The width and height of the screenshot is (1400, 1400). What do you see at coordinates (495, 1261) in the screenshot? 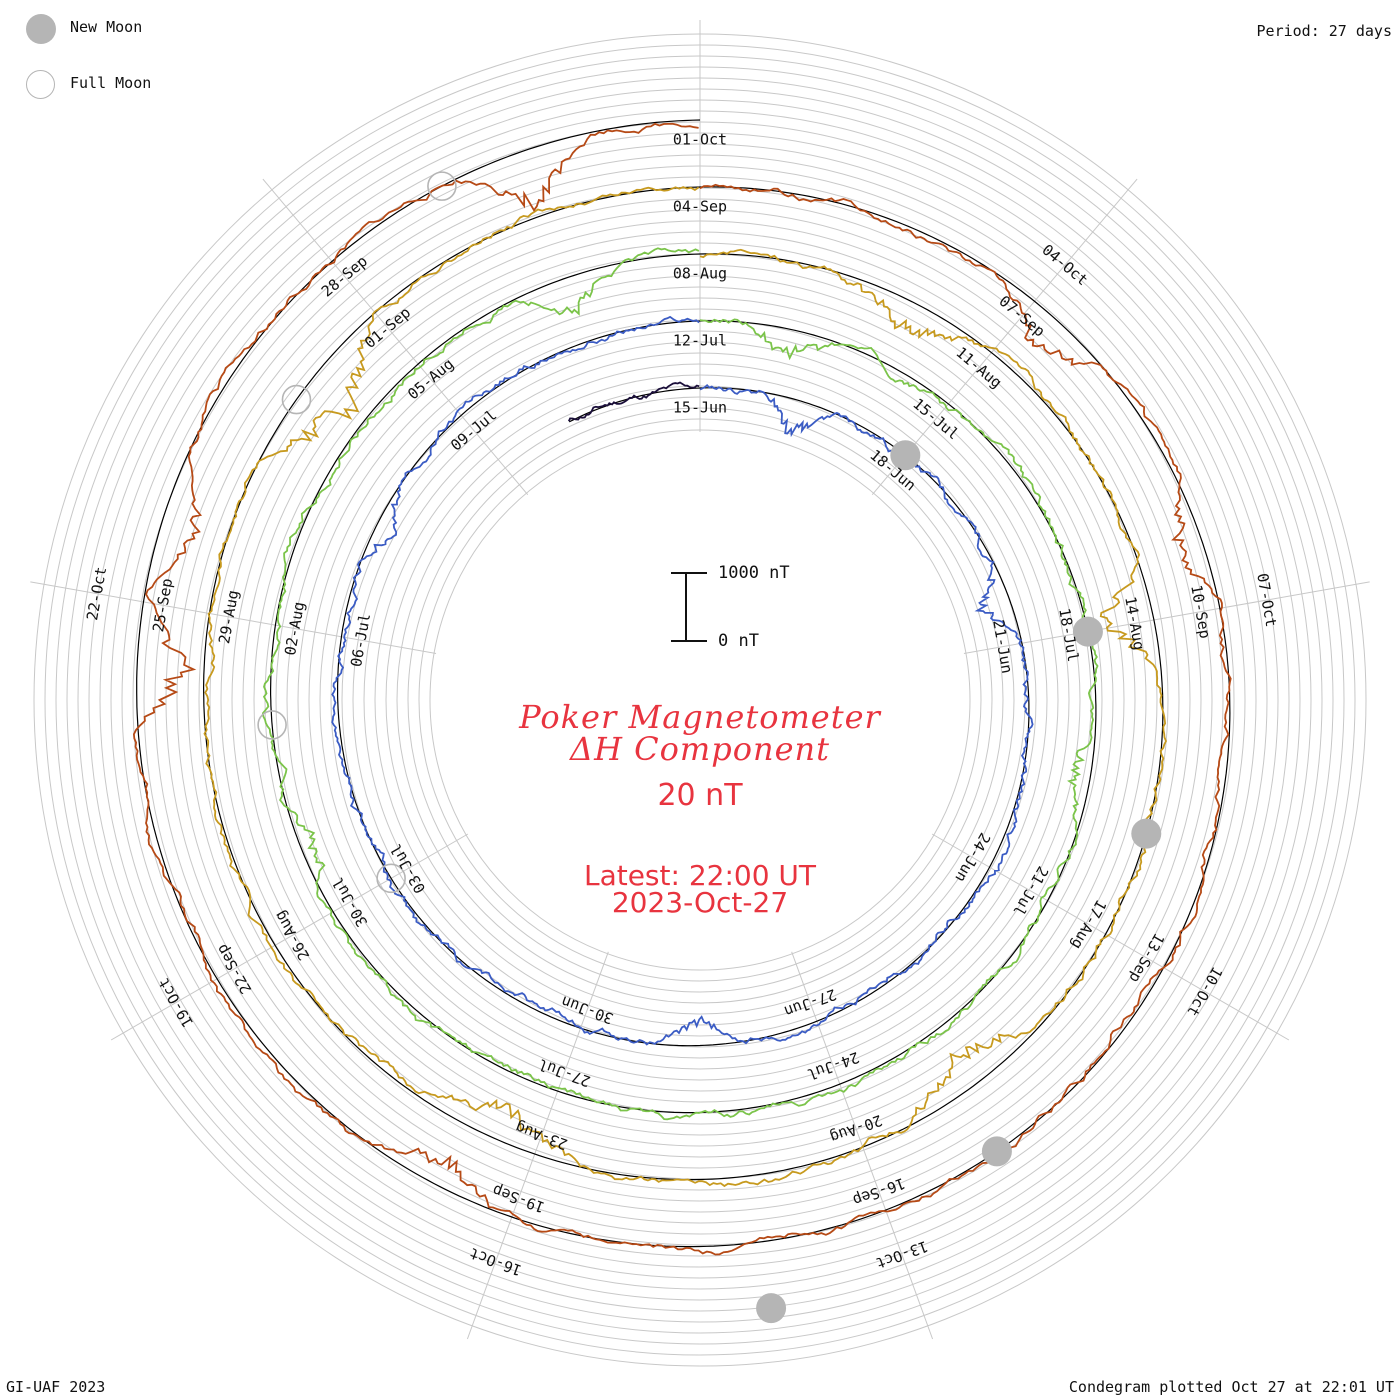
I see `date-label: 16-Oct` at bounding box center [495, 1261].